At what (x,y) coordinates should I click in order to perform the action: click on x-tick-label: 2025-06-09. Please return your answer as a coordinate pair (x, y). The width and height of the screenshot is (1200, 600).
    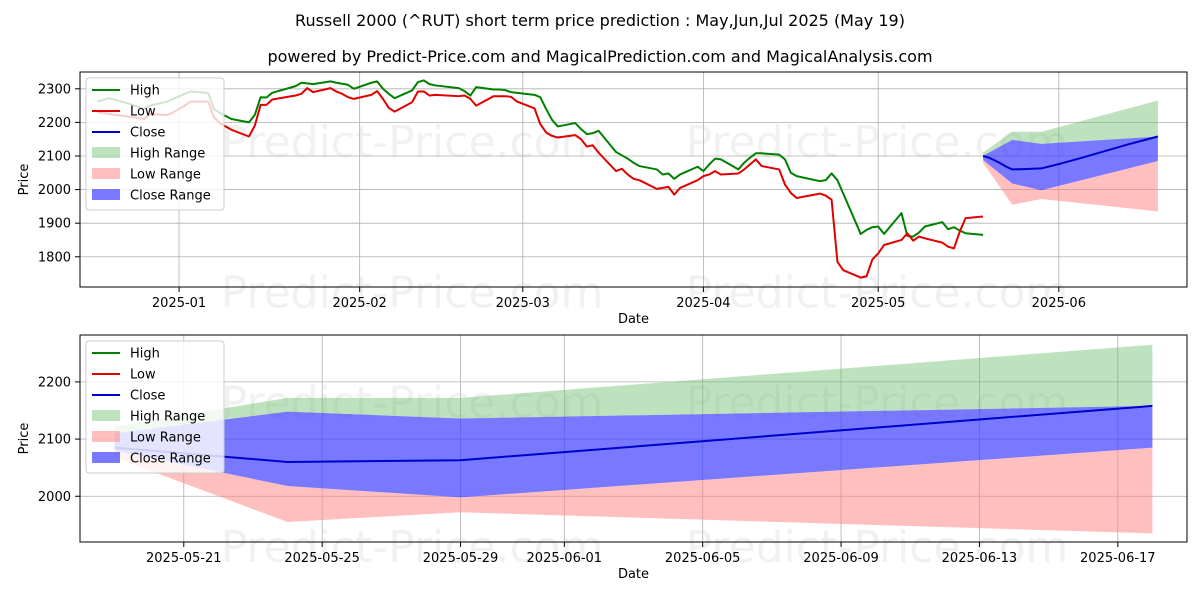
    Looking at the image, I should click on (841, 558).